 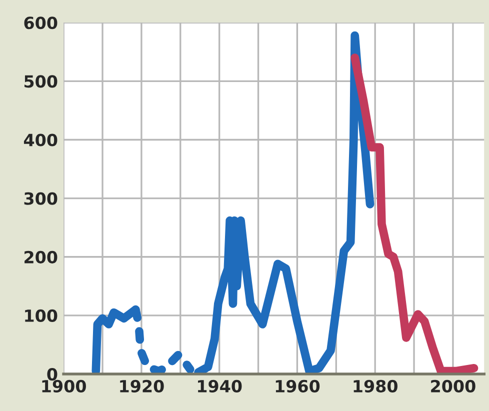 I want to click on y-tick-label: 500, so click(x=41, y=81).